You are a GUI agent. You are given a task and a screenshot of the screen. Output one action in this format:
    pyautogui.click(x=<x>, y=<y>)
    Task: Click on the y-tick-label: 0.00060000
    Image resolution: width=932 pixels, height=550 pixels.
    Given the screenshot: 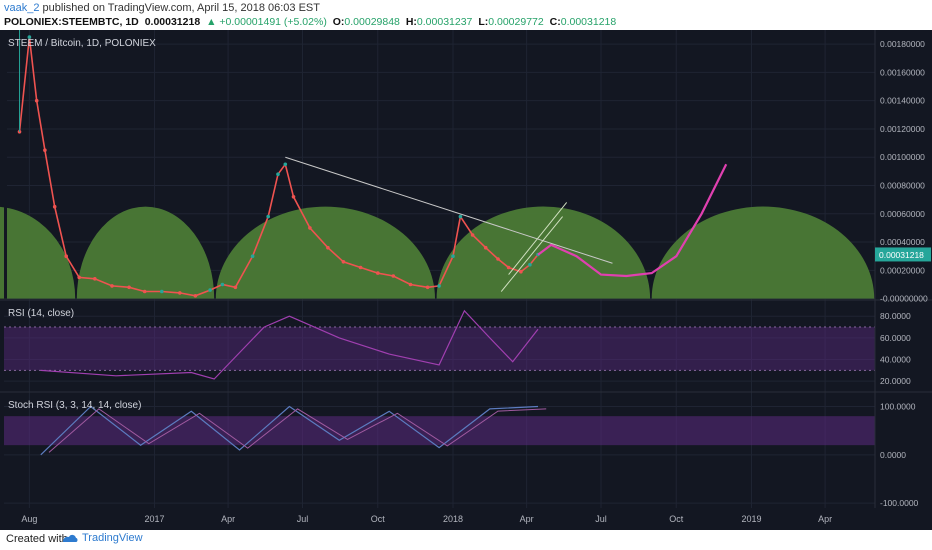 What is the action you would take?
    pyautogui.click(x=902, y=214)
    